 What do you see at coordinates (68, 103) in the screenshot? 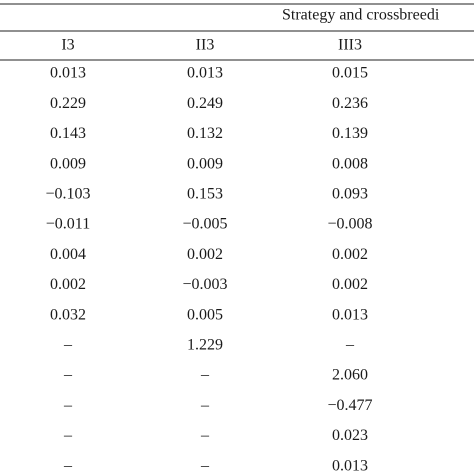
I see `cell: 0.229` at bounding box center [68, 103].